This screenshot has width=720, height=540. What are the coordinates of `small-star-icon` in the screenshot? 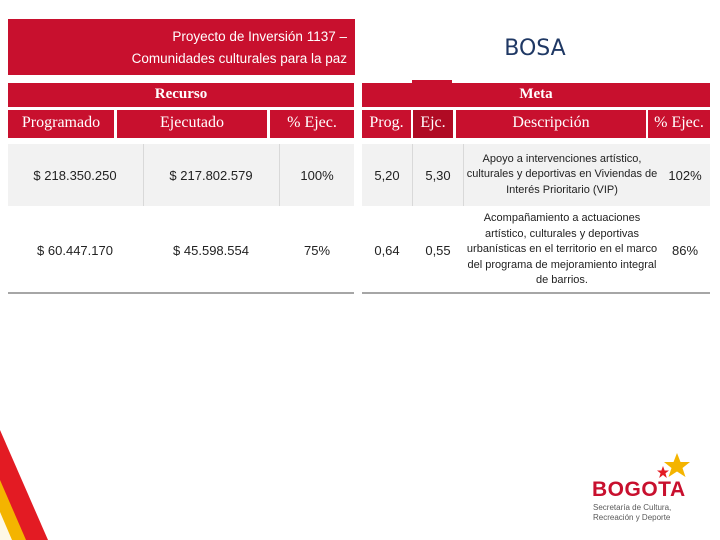 It's located at (663, 472).